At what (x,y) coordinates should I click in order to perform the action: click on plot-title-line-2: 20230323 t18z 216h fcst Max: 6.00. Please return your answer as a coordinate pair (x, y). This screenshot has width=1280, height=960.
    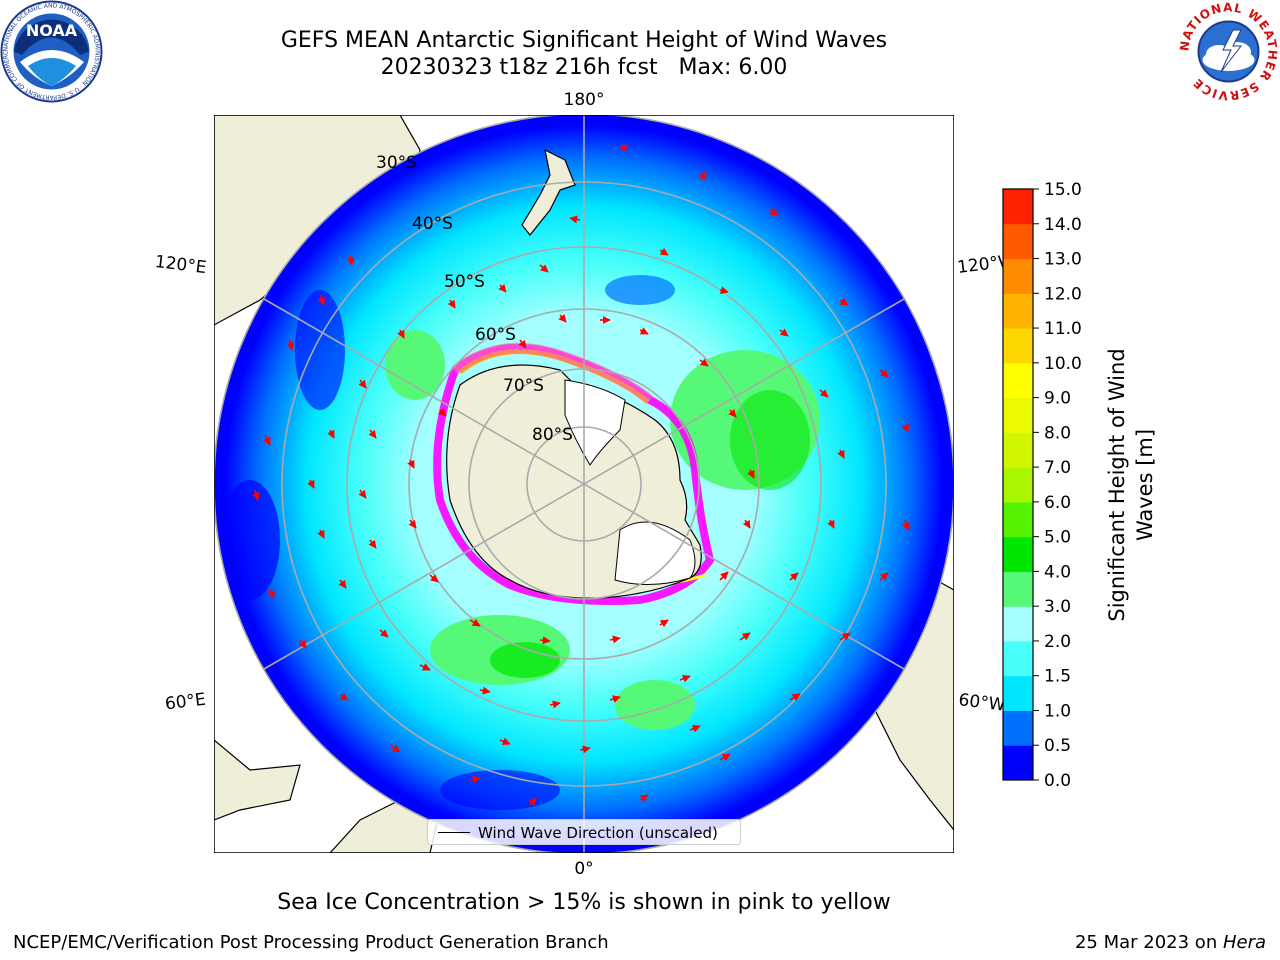
    Looking at the image, I should click on (584, 67).